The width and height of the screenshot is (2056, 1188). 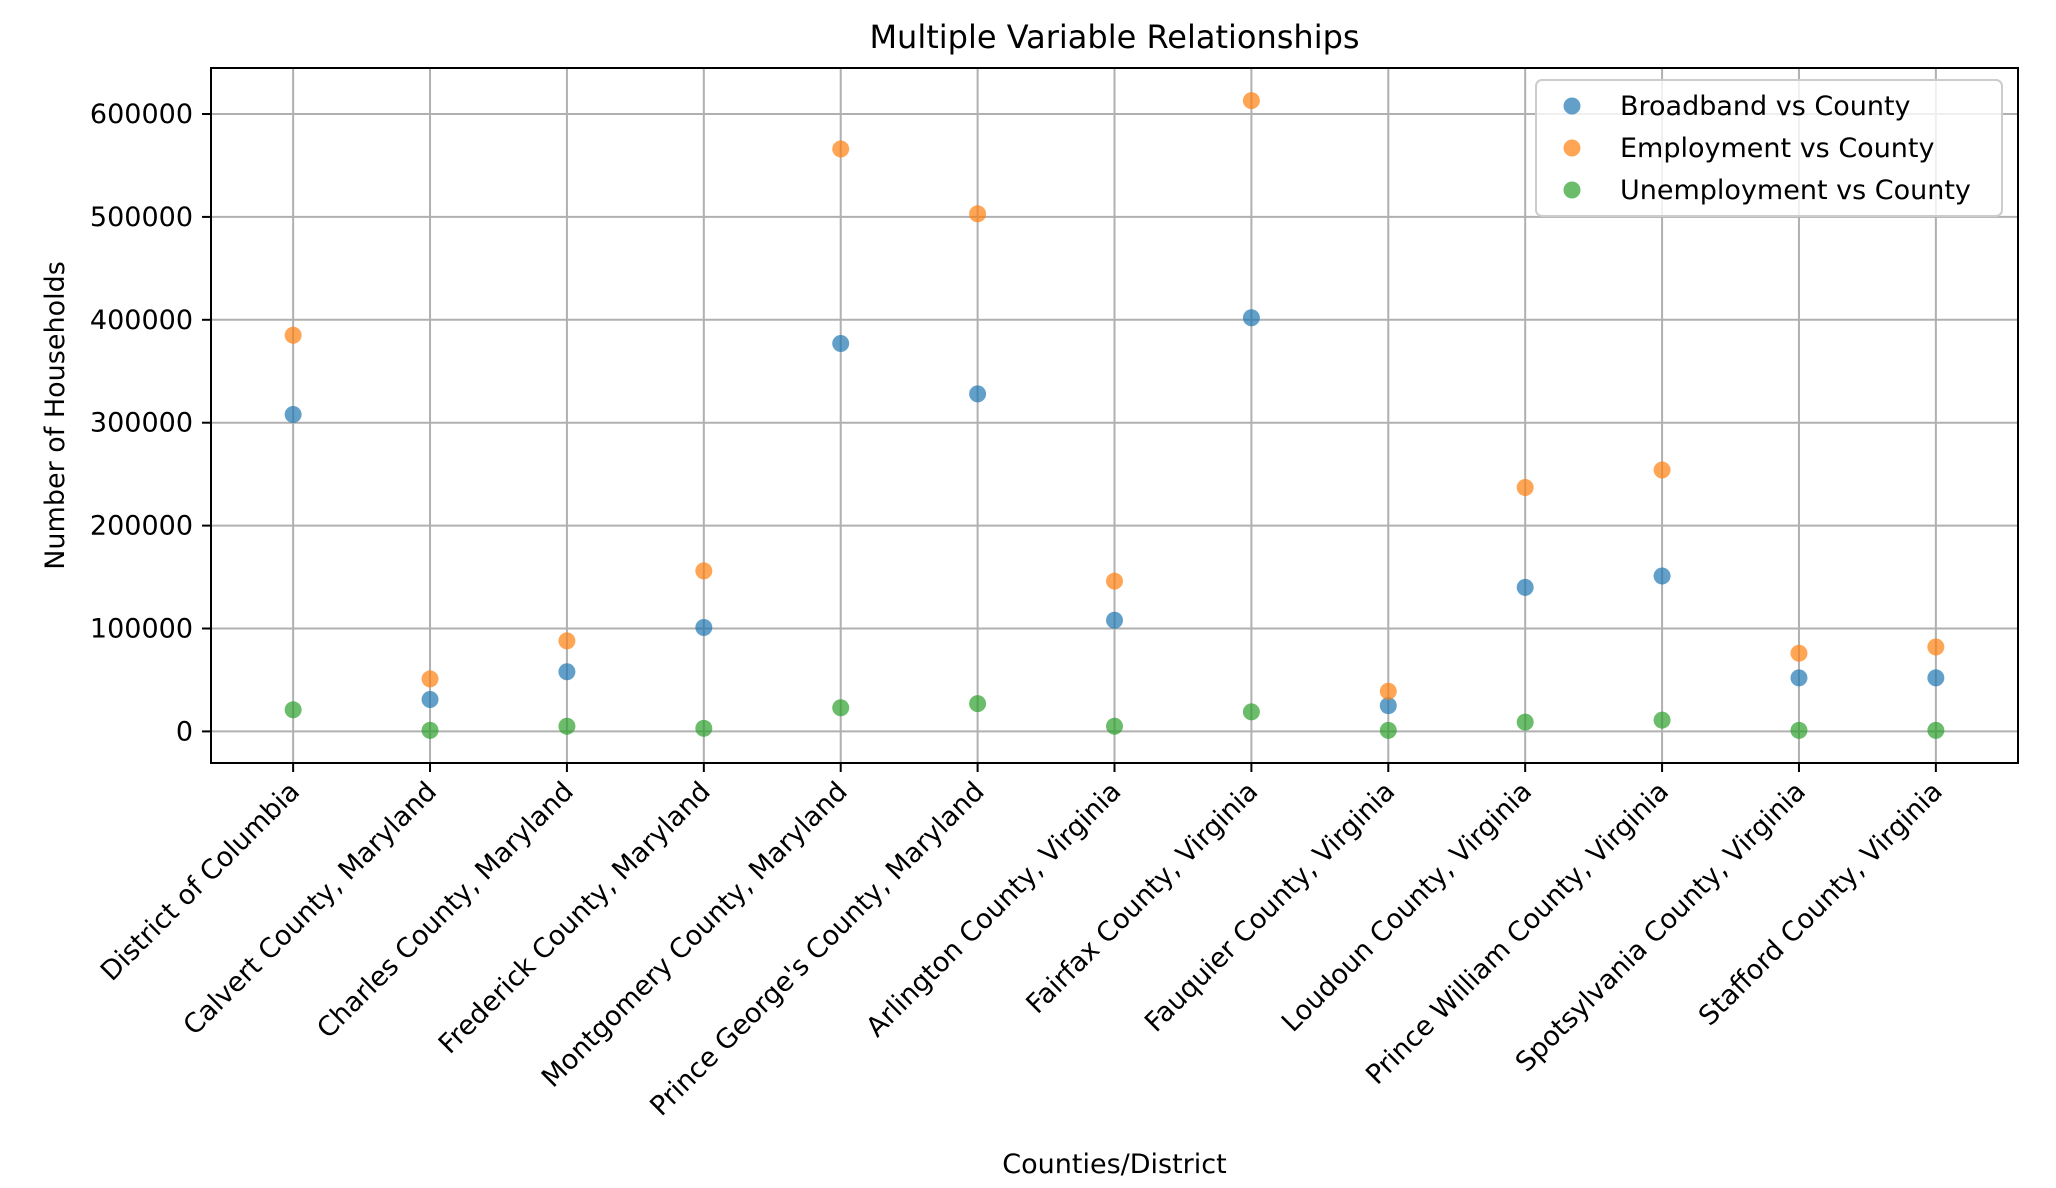 I want to click on y-tick-label: 200000, so click(x=141, y=526).